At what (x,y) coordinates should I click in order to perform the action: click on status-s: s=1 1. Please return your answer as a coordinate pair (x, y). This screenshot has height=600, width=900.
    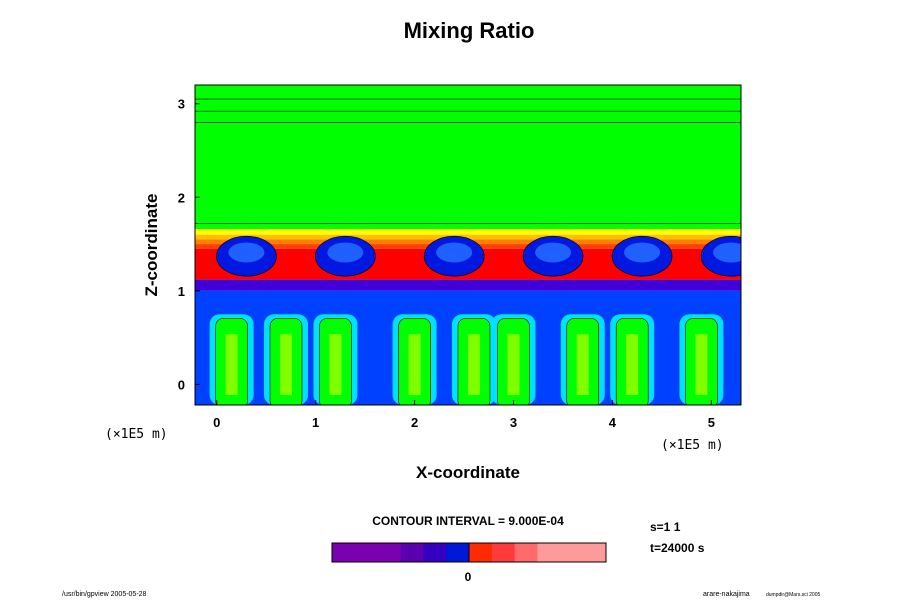
    Looking at the image, I should click on (665, 527).